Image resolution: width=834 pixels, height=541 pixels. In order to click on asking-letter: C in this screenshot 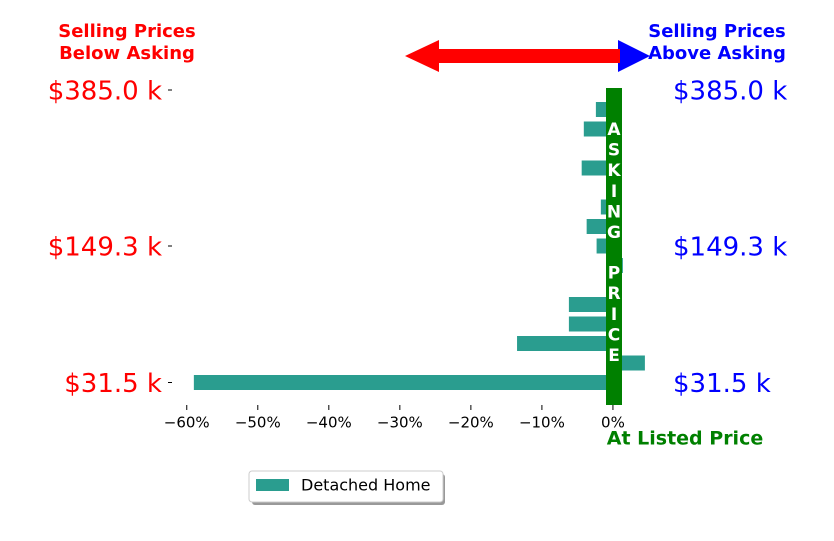, I will do `click(614, 335)`.